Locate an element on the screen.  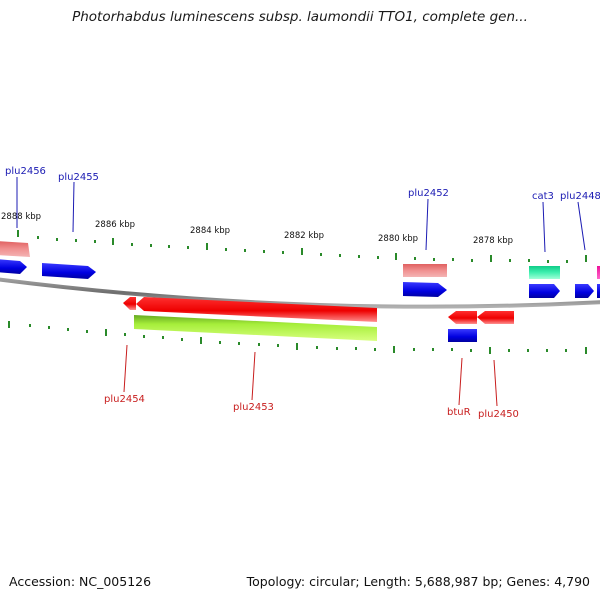
feature-lime is located at coordinates (255, 328).